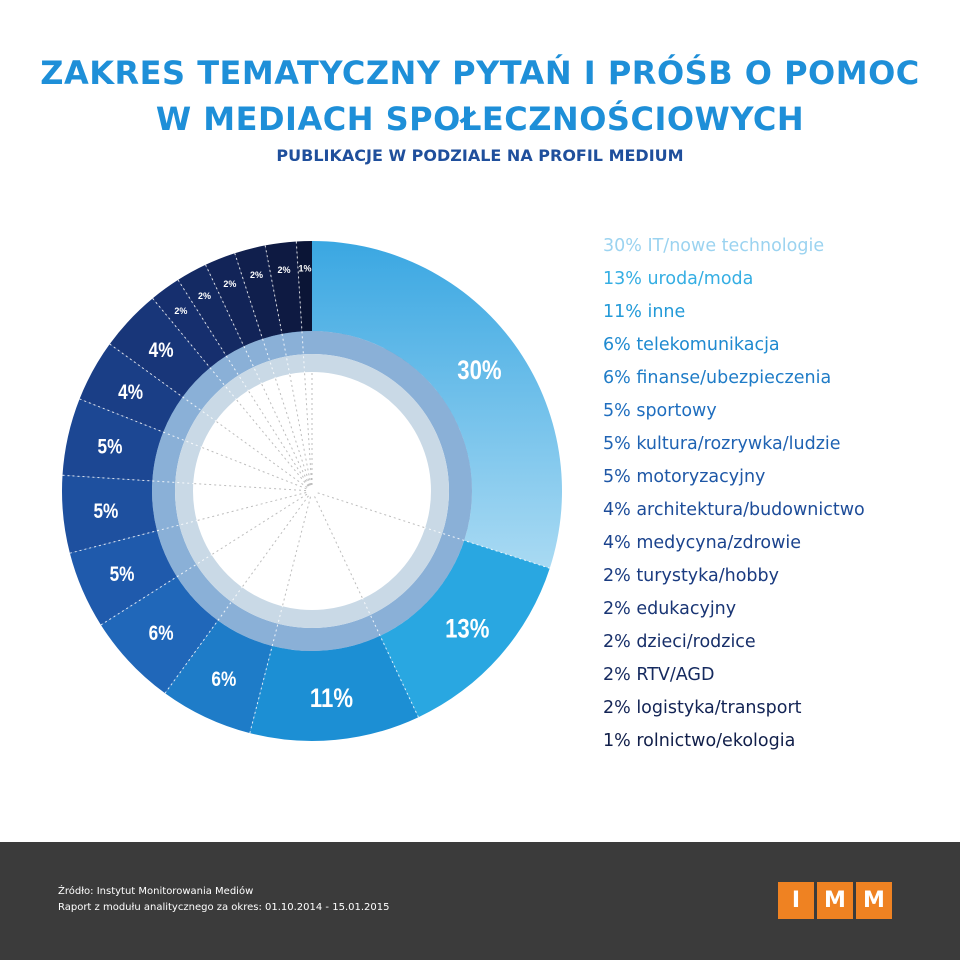  I want to click on inner-ring, so click(312, 491).